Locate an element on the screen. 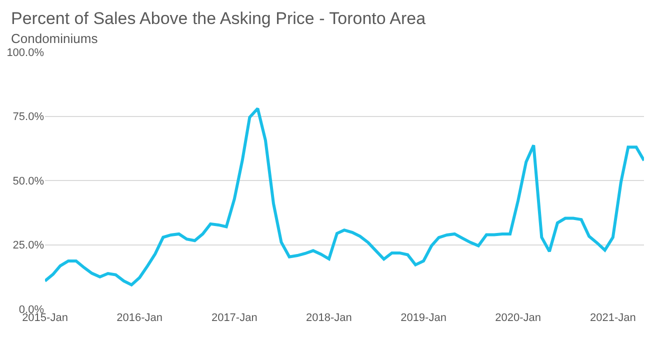 This screenshot has height=339, width=652. y-tick-label: 75.0% is located at coordinates (28, 117).